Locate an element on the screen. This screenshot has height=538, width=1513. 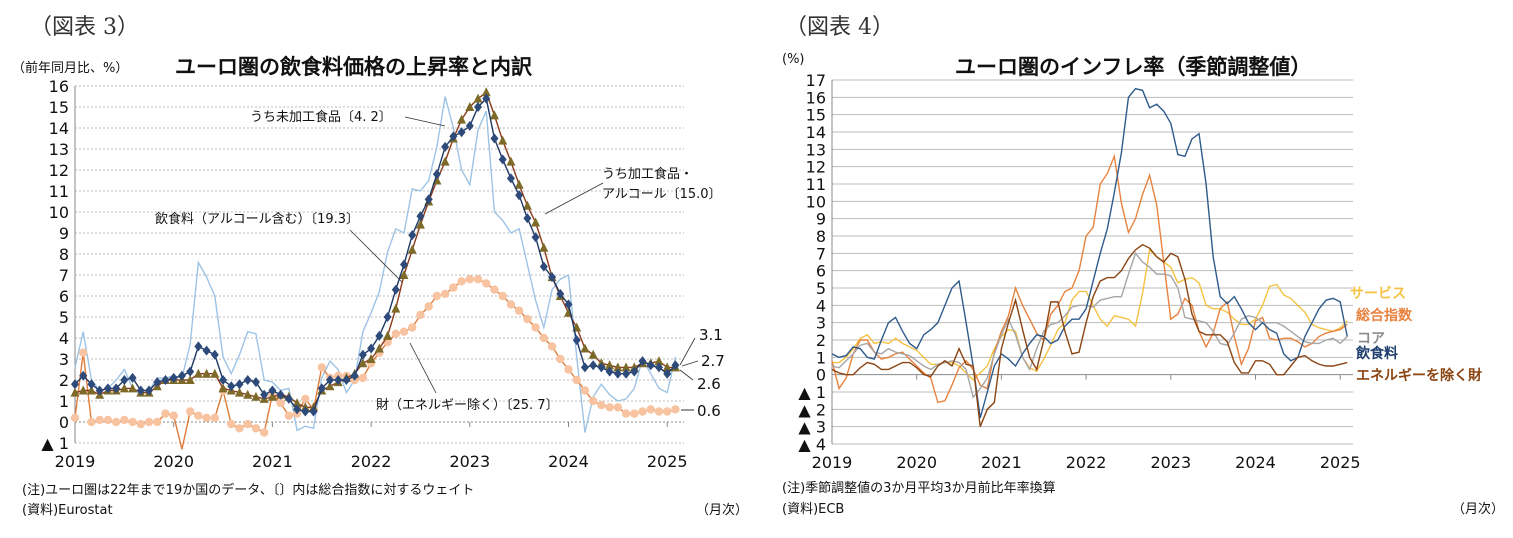
y-tick-label: 10 is located at coordinates (816, 201).